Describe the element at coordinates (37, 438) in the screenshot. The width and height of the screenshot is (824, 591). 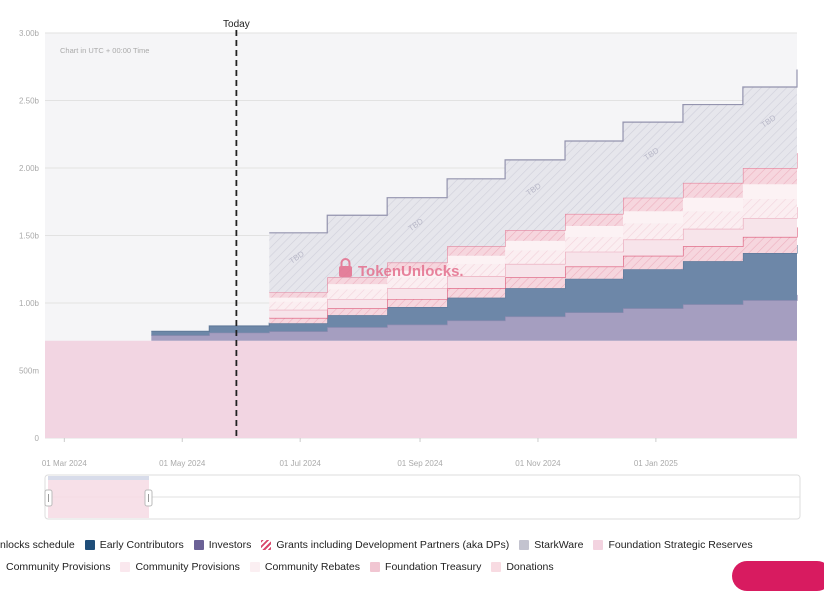
I see `y-tick-label: 0` at that location.